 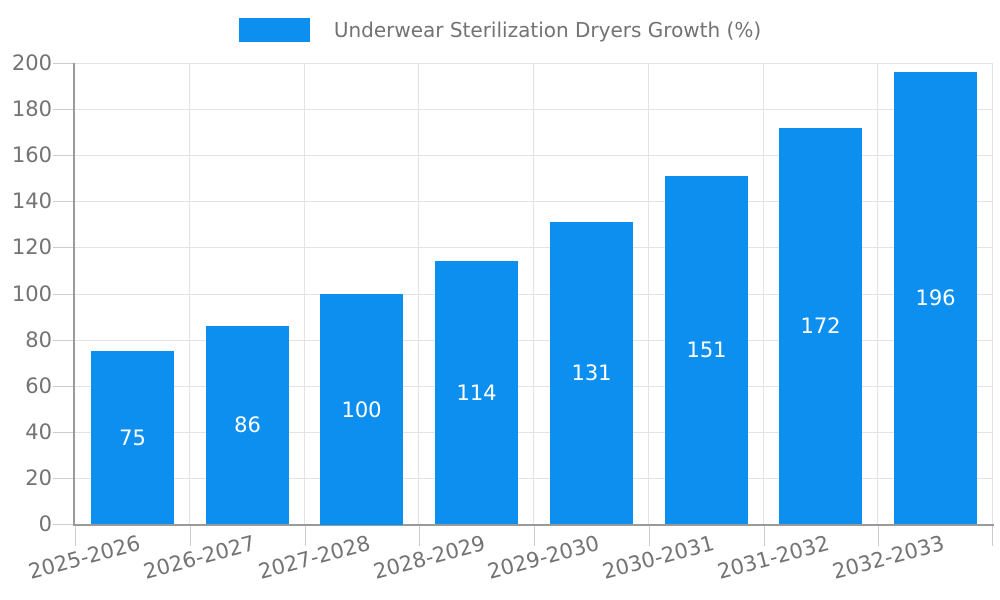 I want to click on bar-value-label: 86, so click(x=247, y=425).